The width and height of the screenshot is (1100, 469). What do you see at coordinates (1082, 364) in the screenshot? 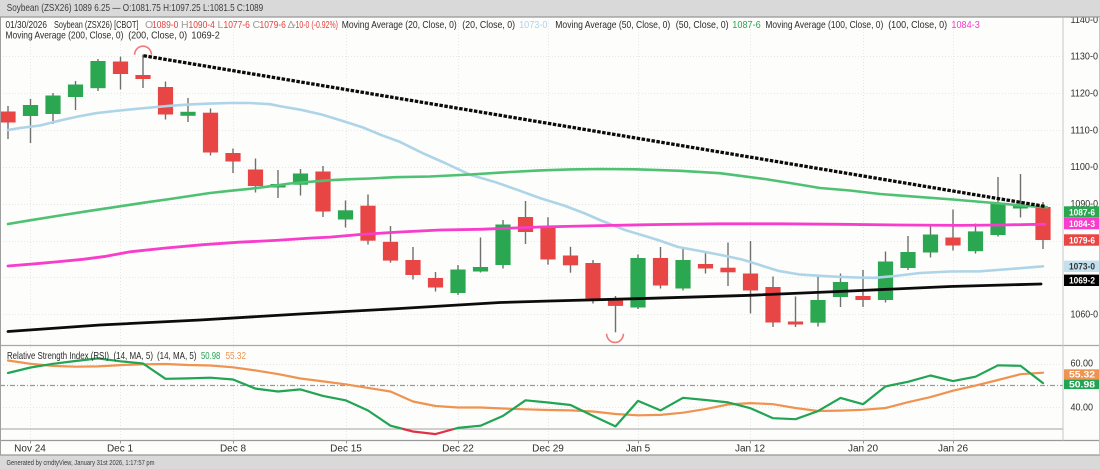
I see `svg-text: 60.00` at bounding box center [1082, 364].